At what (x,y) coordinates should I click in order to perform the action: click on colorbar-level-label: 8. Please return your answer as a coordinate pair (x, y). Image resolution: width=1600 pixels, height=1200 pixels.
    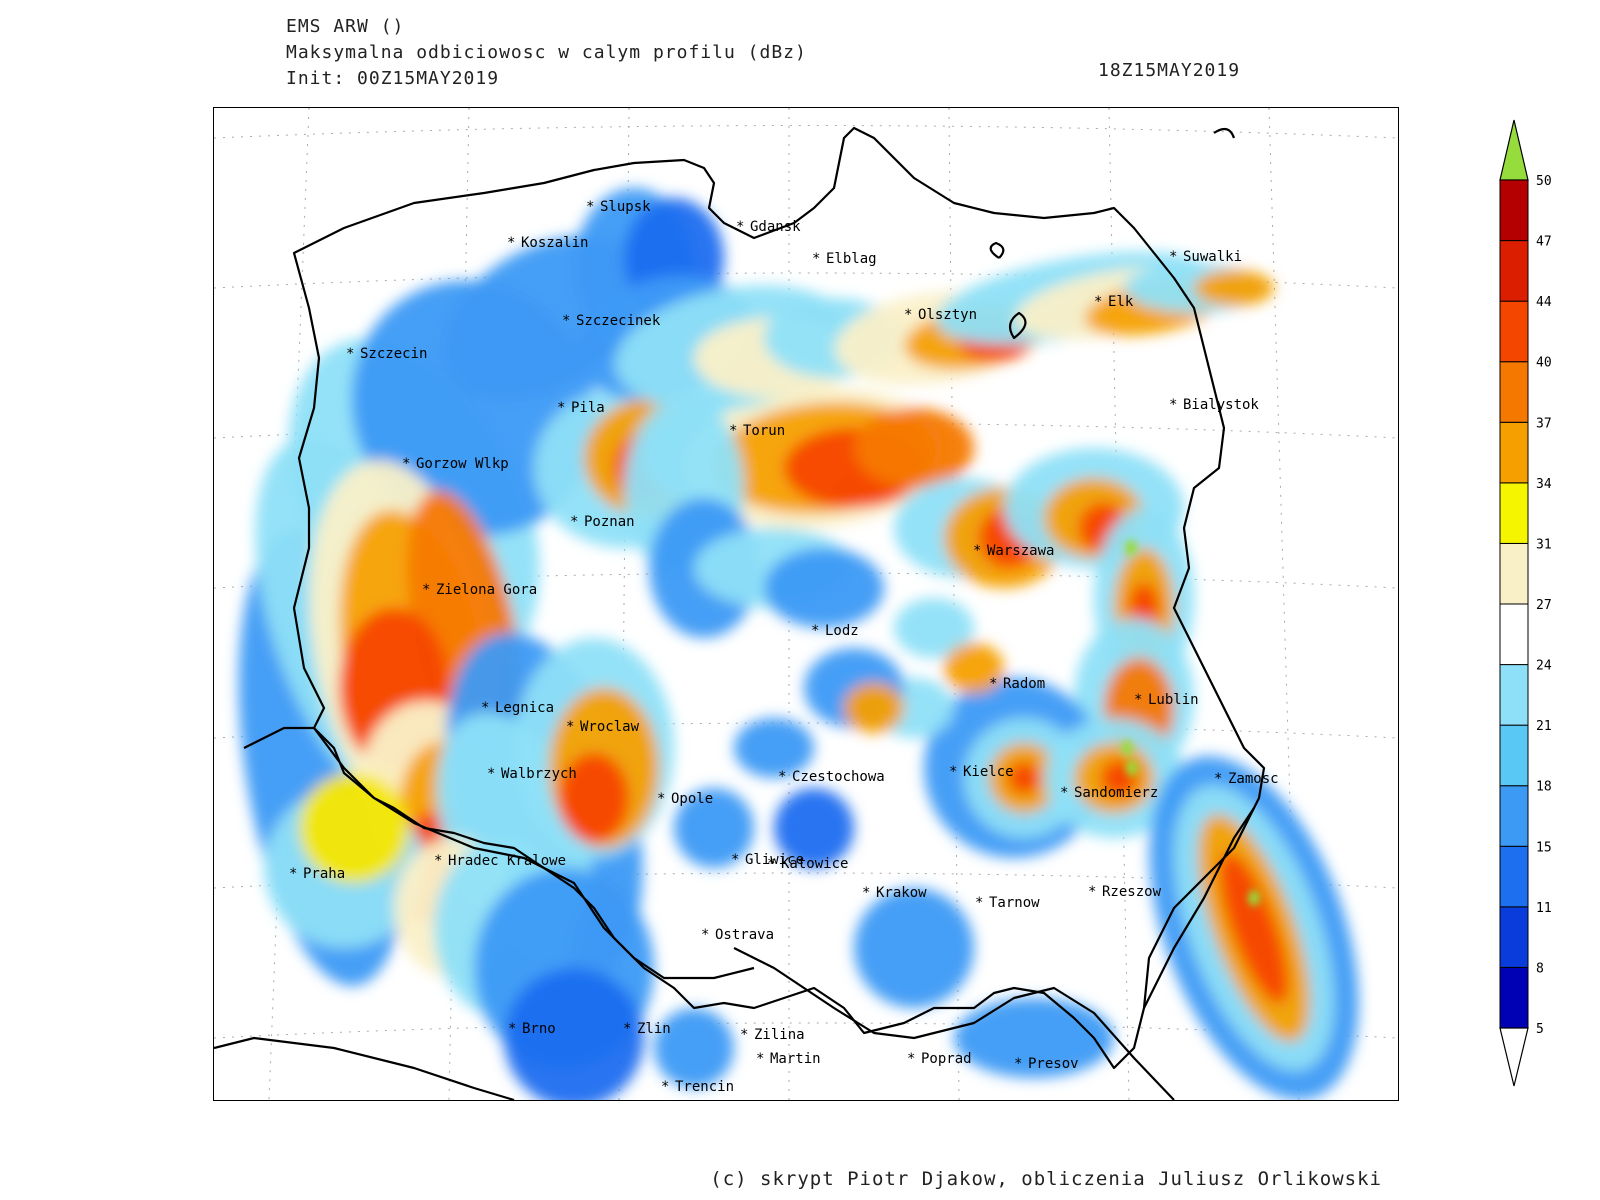
    Looking at the image, I should click on (1540, 968).